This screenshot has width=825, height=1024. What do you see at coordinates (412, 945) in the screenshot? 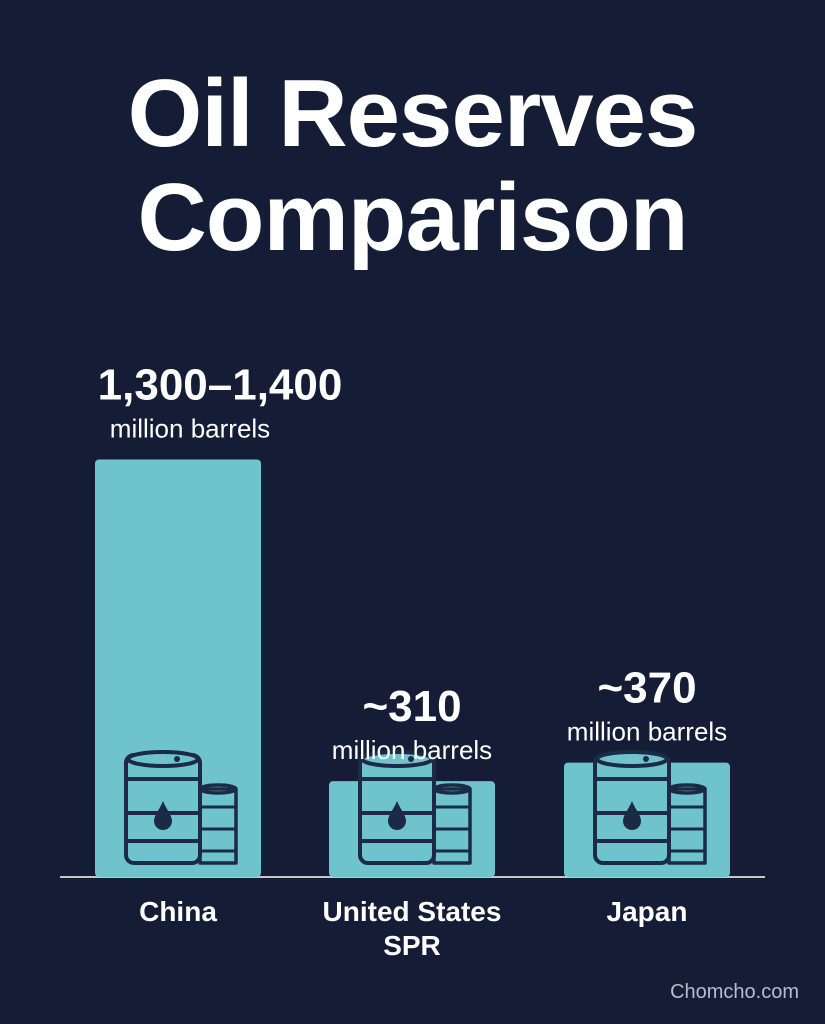
I see `category-label: SPR` at bounding box center [412, 945].